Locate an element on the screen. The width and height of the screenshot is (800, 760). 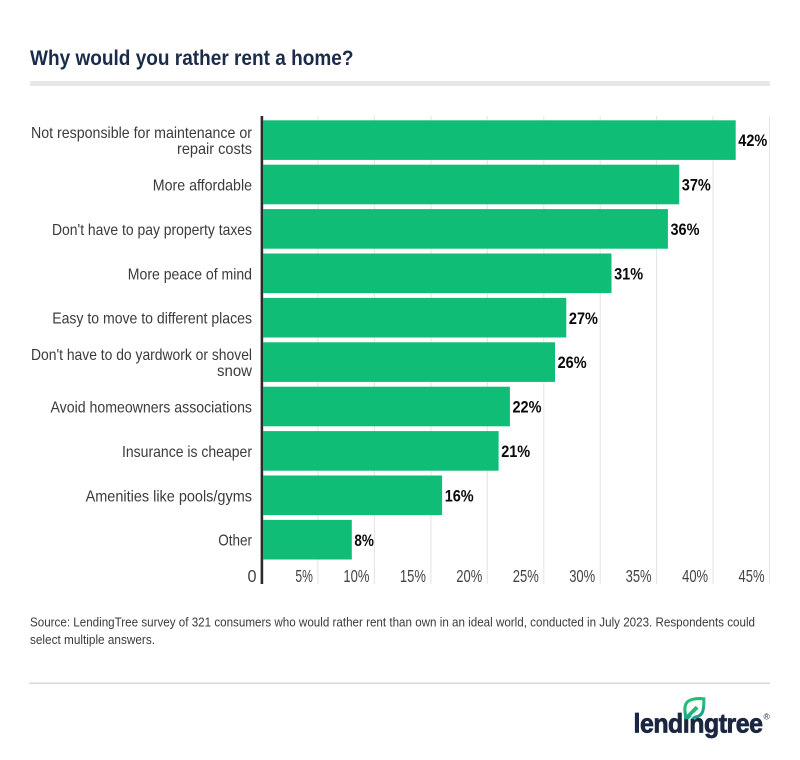
svg-text: 40% is located at coordinates (695, 576).